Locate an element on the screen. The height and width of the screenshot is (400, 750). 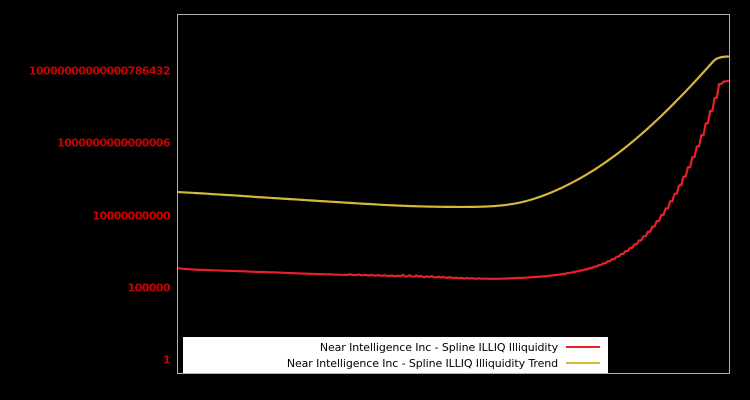
ytick-label-1: 1000000000000006 is located at coordinates (113, 143).